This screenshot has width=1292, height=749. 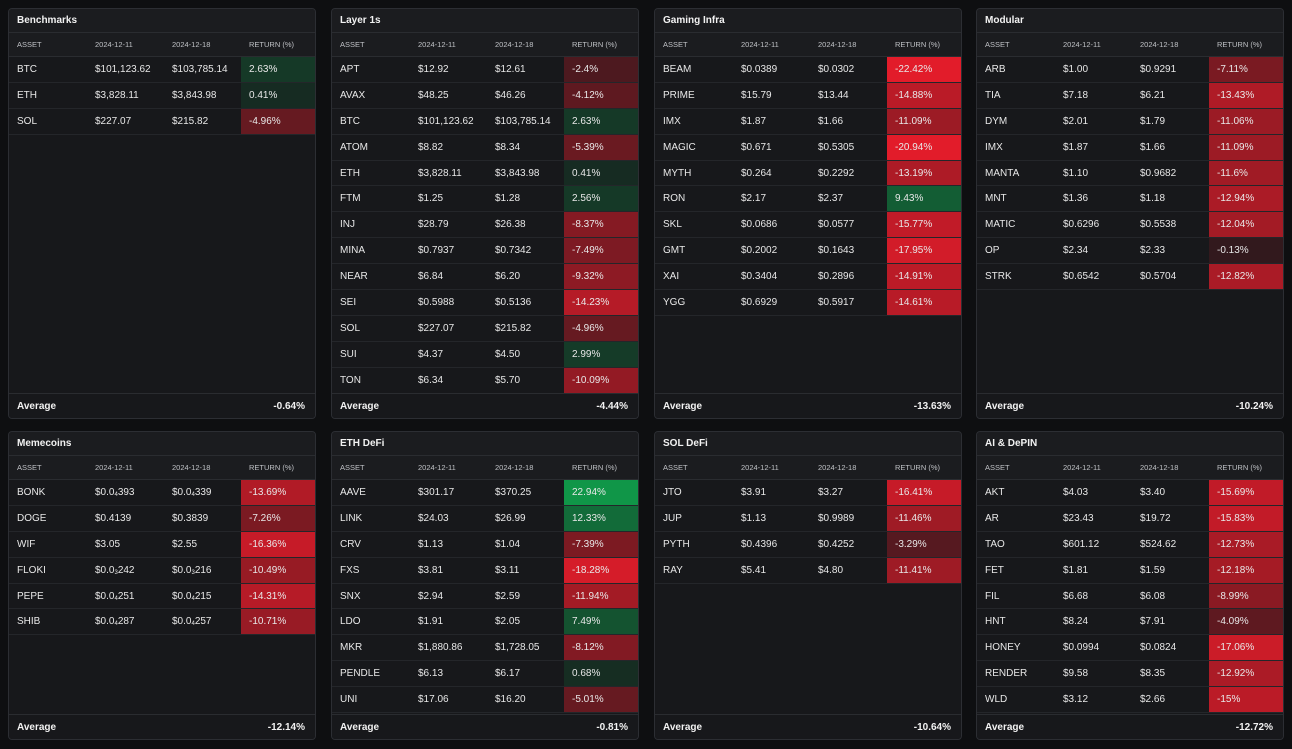 I want to click on table-row: WLD $3.12 $2.66 -15%, so click(x=1130, y=700).